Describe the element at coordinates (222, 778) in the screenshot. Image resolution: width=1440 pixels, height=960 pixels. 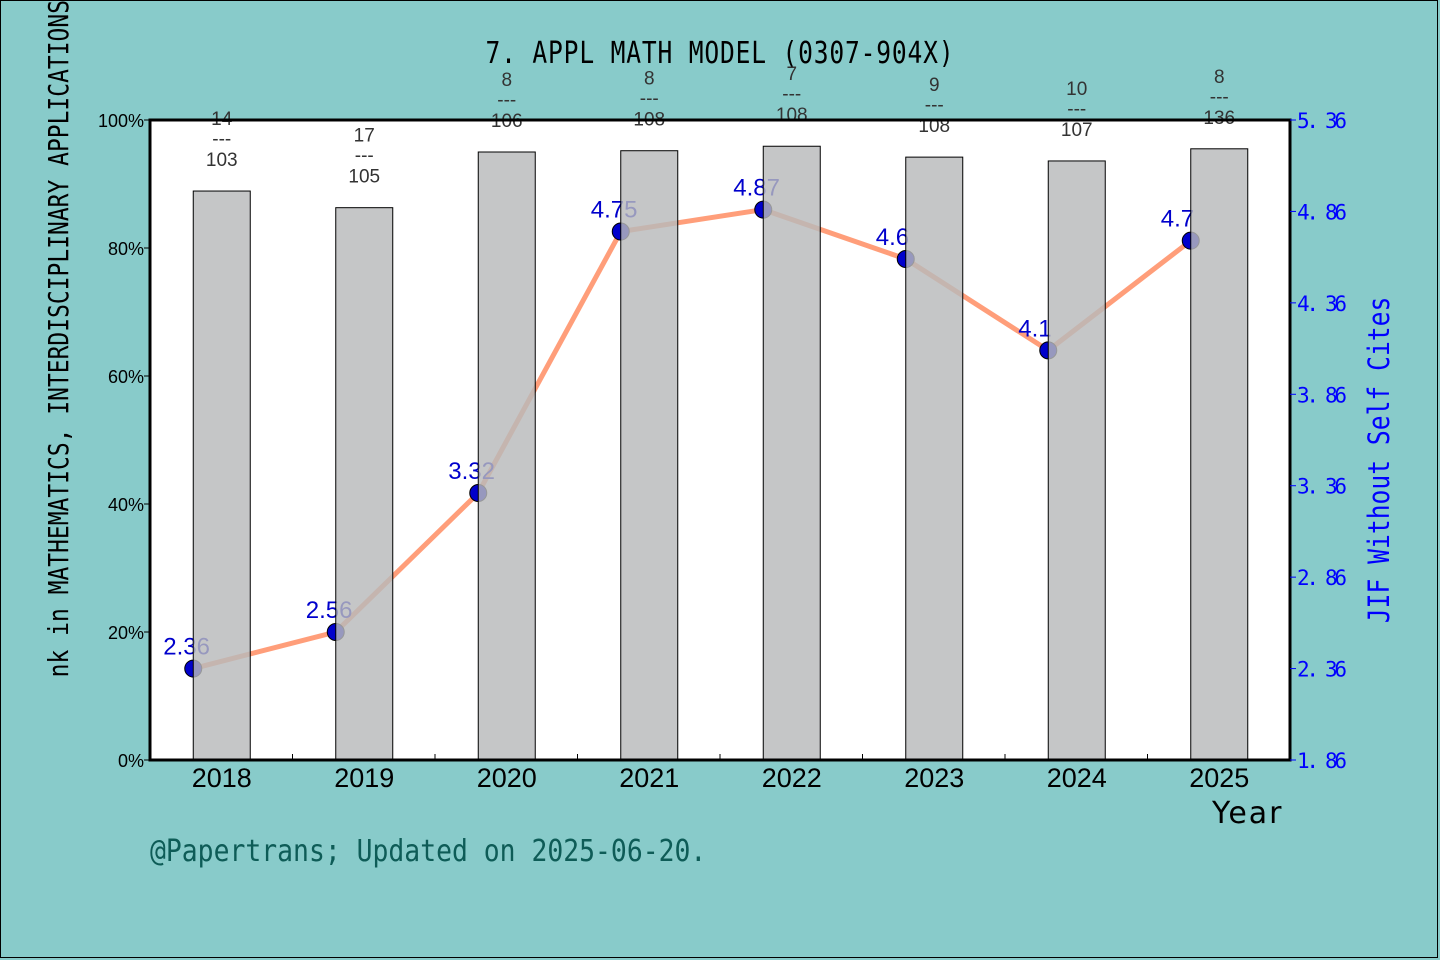
I see `x-tick-label: 2018` at that location.